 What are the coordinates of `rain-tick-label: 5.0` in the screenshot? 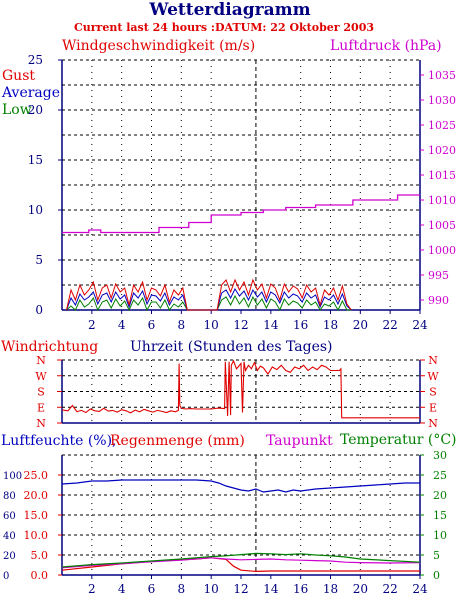 It's located at (40, 555).